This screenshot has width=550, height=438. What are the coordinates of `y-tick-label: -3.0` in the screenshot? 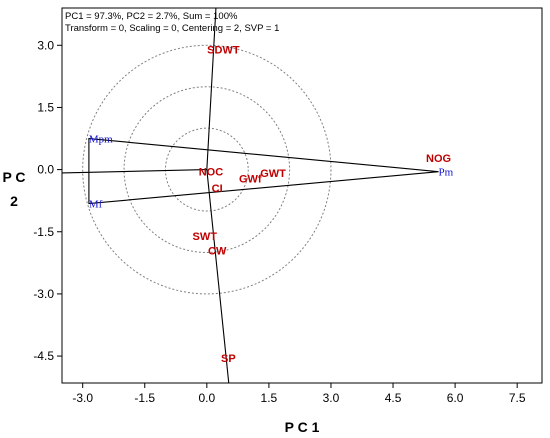 It's located at (43, 294).